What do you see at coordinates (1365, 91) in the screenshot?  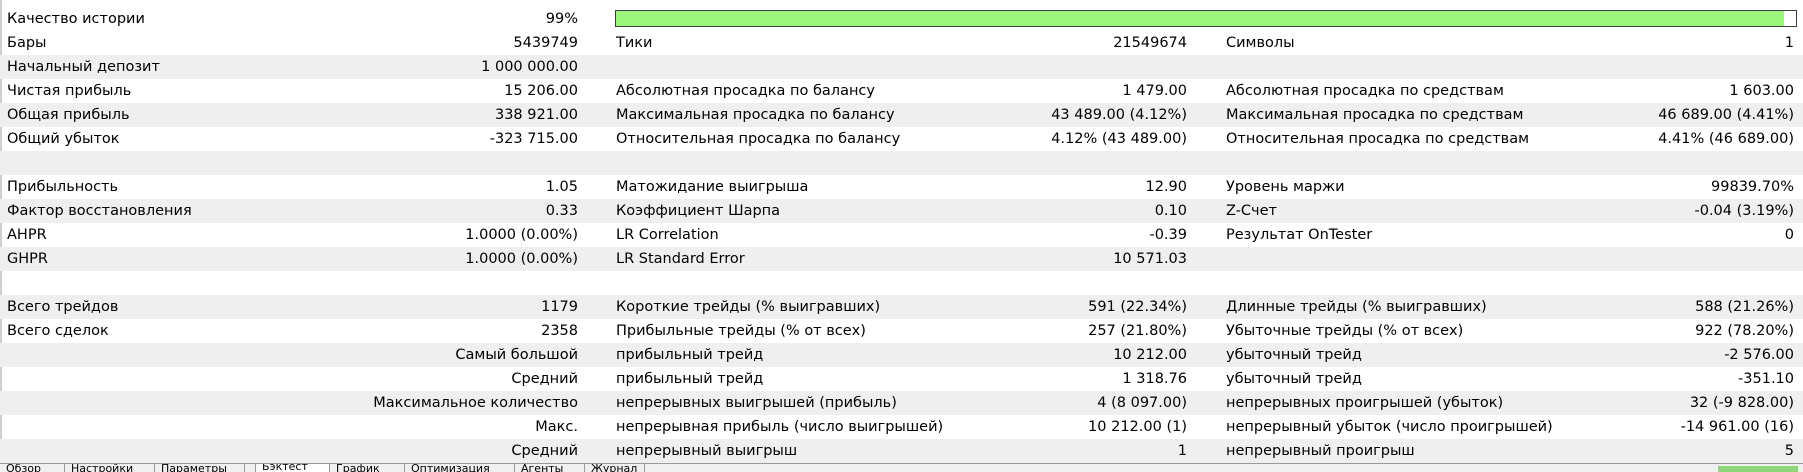 I see `metric-label: Абсолютная просадка по средствам` at bounding box center [1365, 91].